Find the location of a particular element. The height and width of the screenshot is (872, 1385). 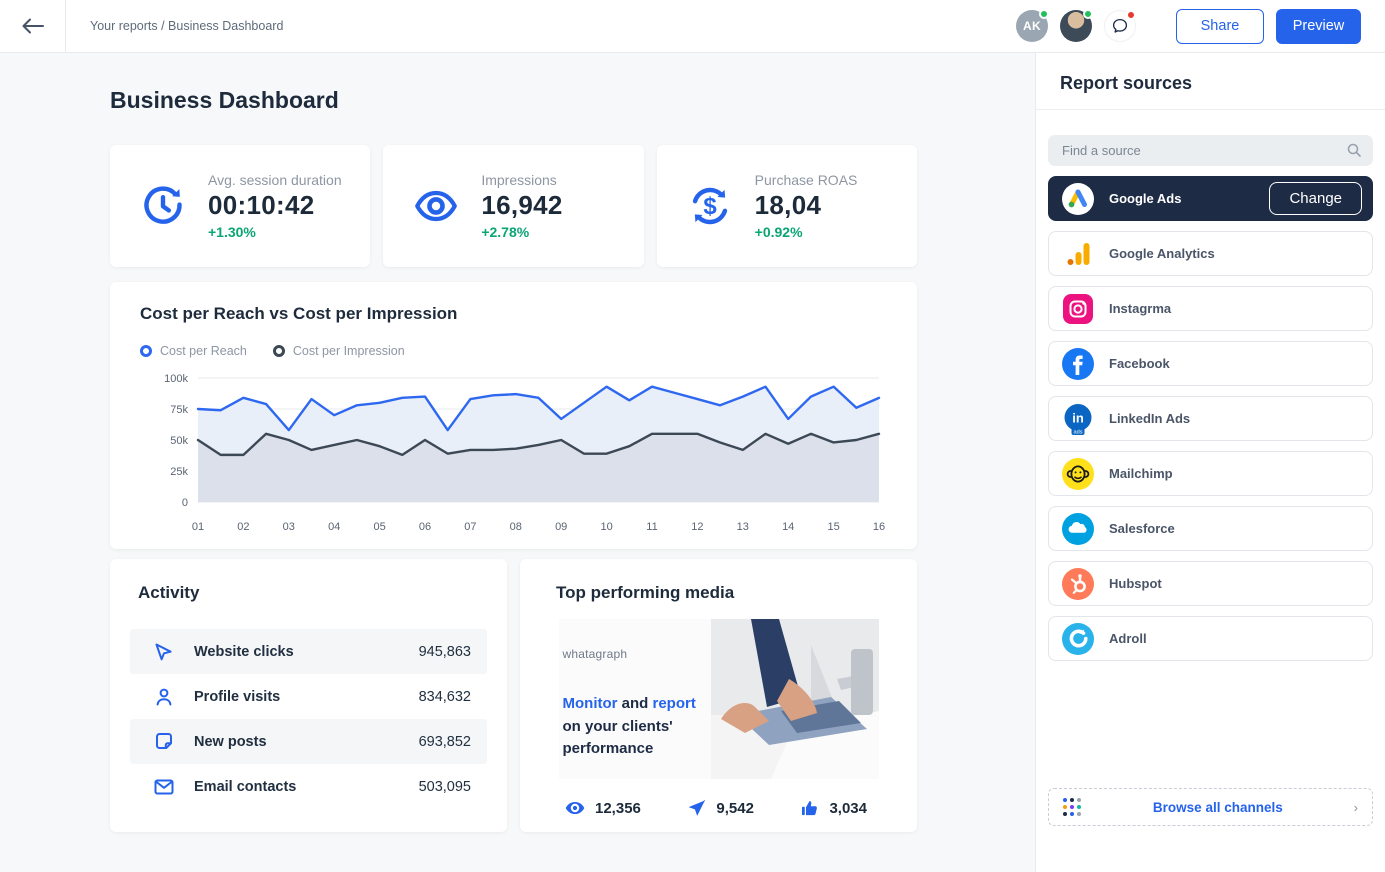

x-axis-tick: 03 is located at coordinates (289, 527).